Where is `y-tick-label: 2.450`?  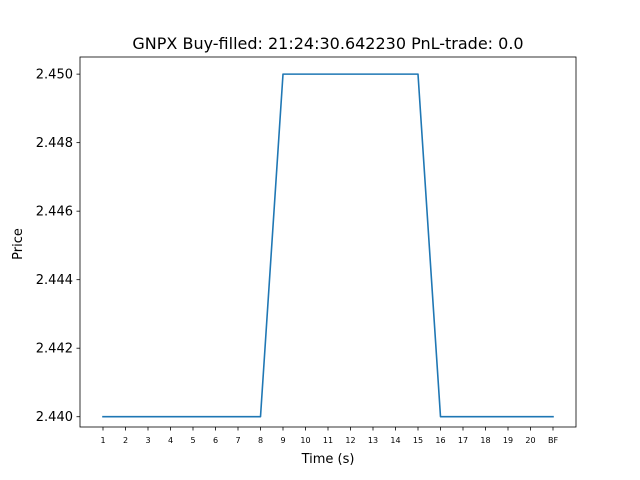
y-tick-label: 2.450 is located at coordinates (54, 75).